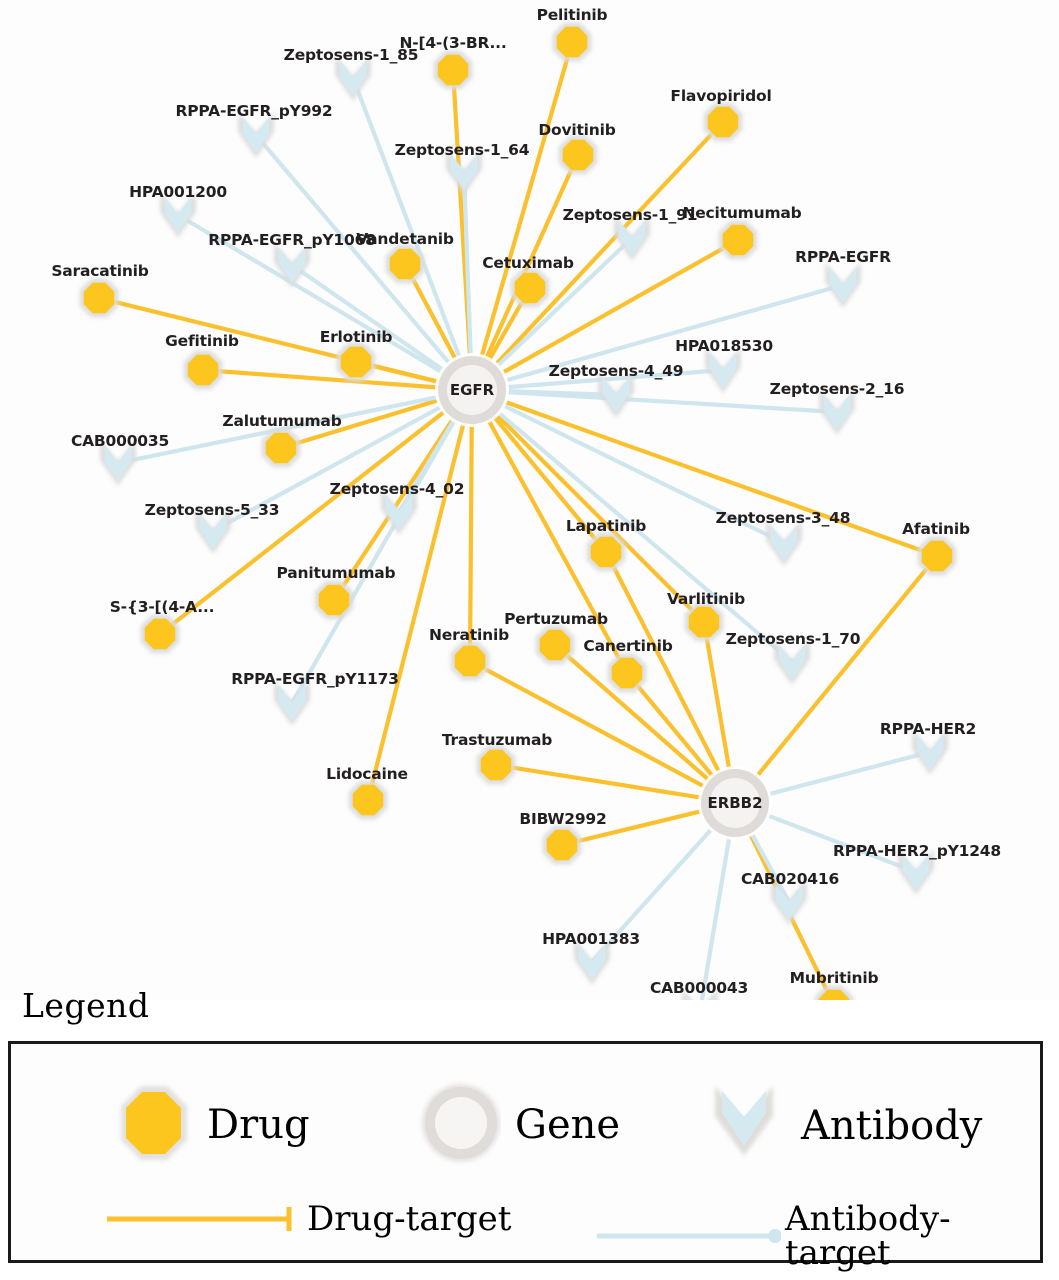 This screenshot has width=1059, height=1280. I want to click on gene-node-label: ERBB2, so click(735, 803).